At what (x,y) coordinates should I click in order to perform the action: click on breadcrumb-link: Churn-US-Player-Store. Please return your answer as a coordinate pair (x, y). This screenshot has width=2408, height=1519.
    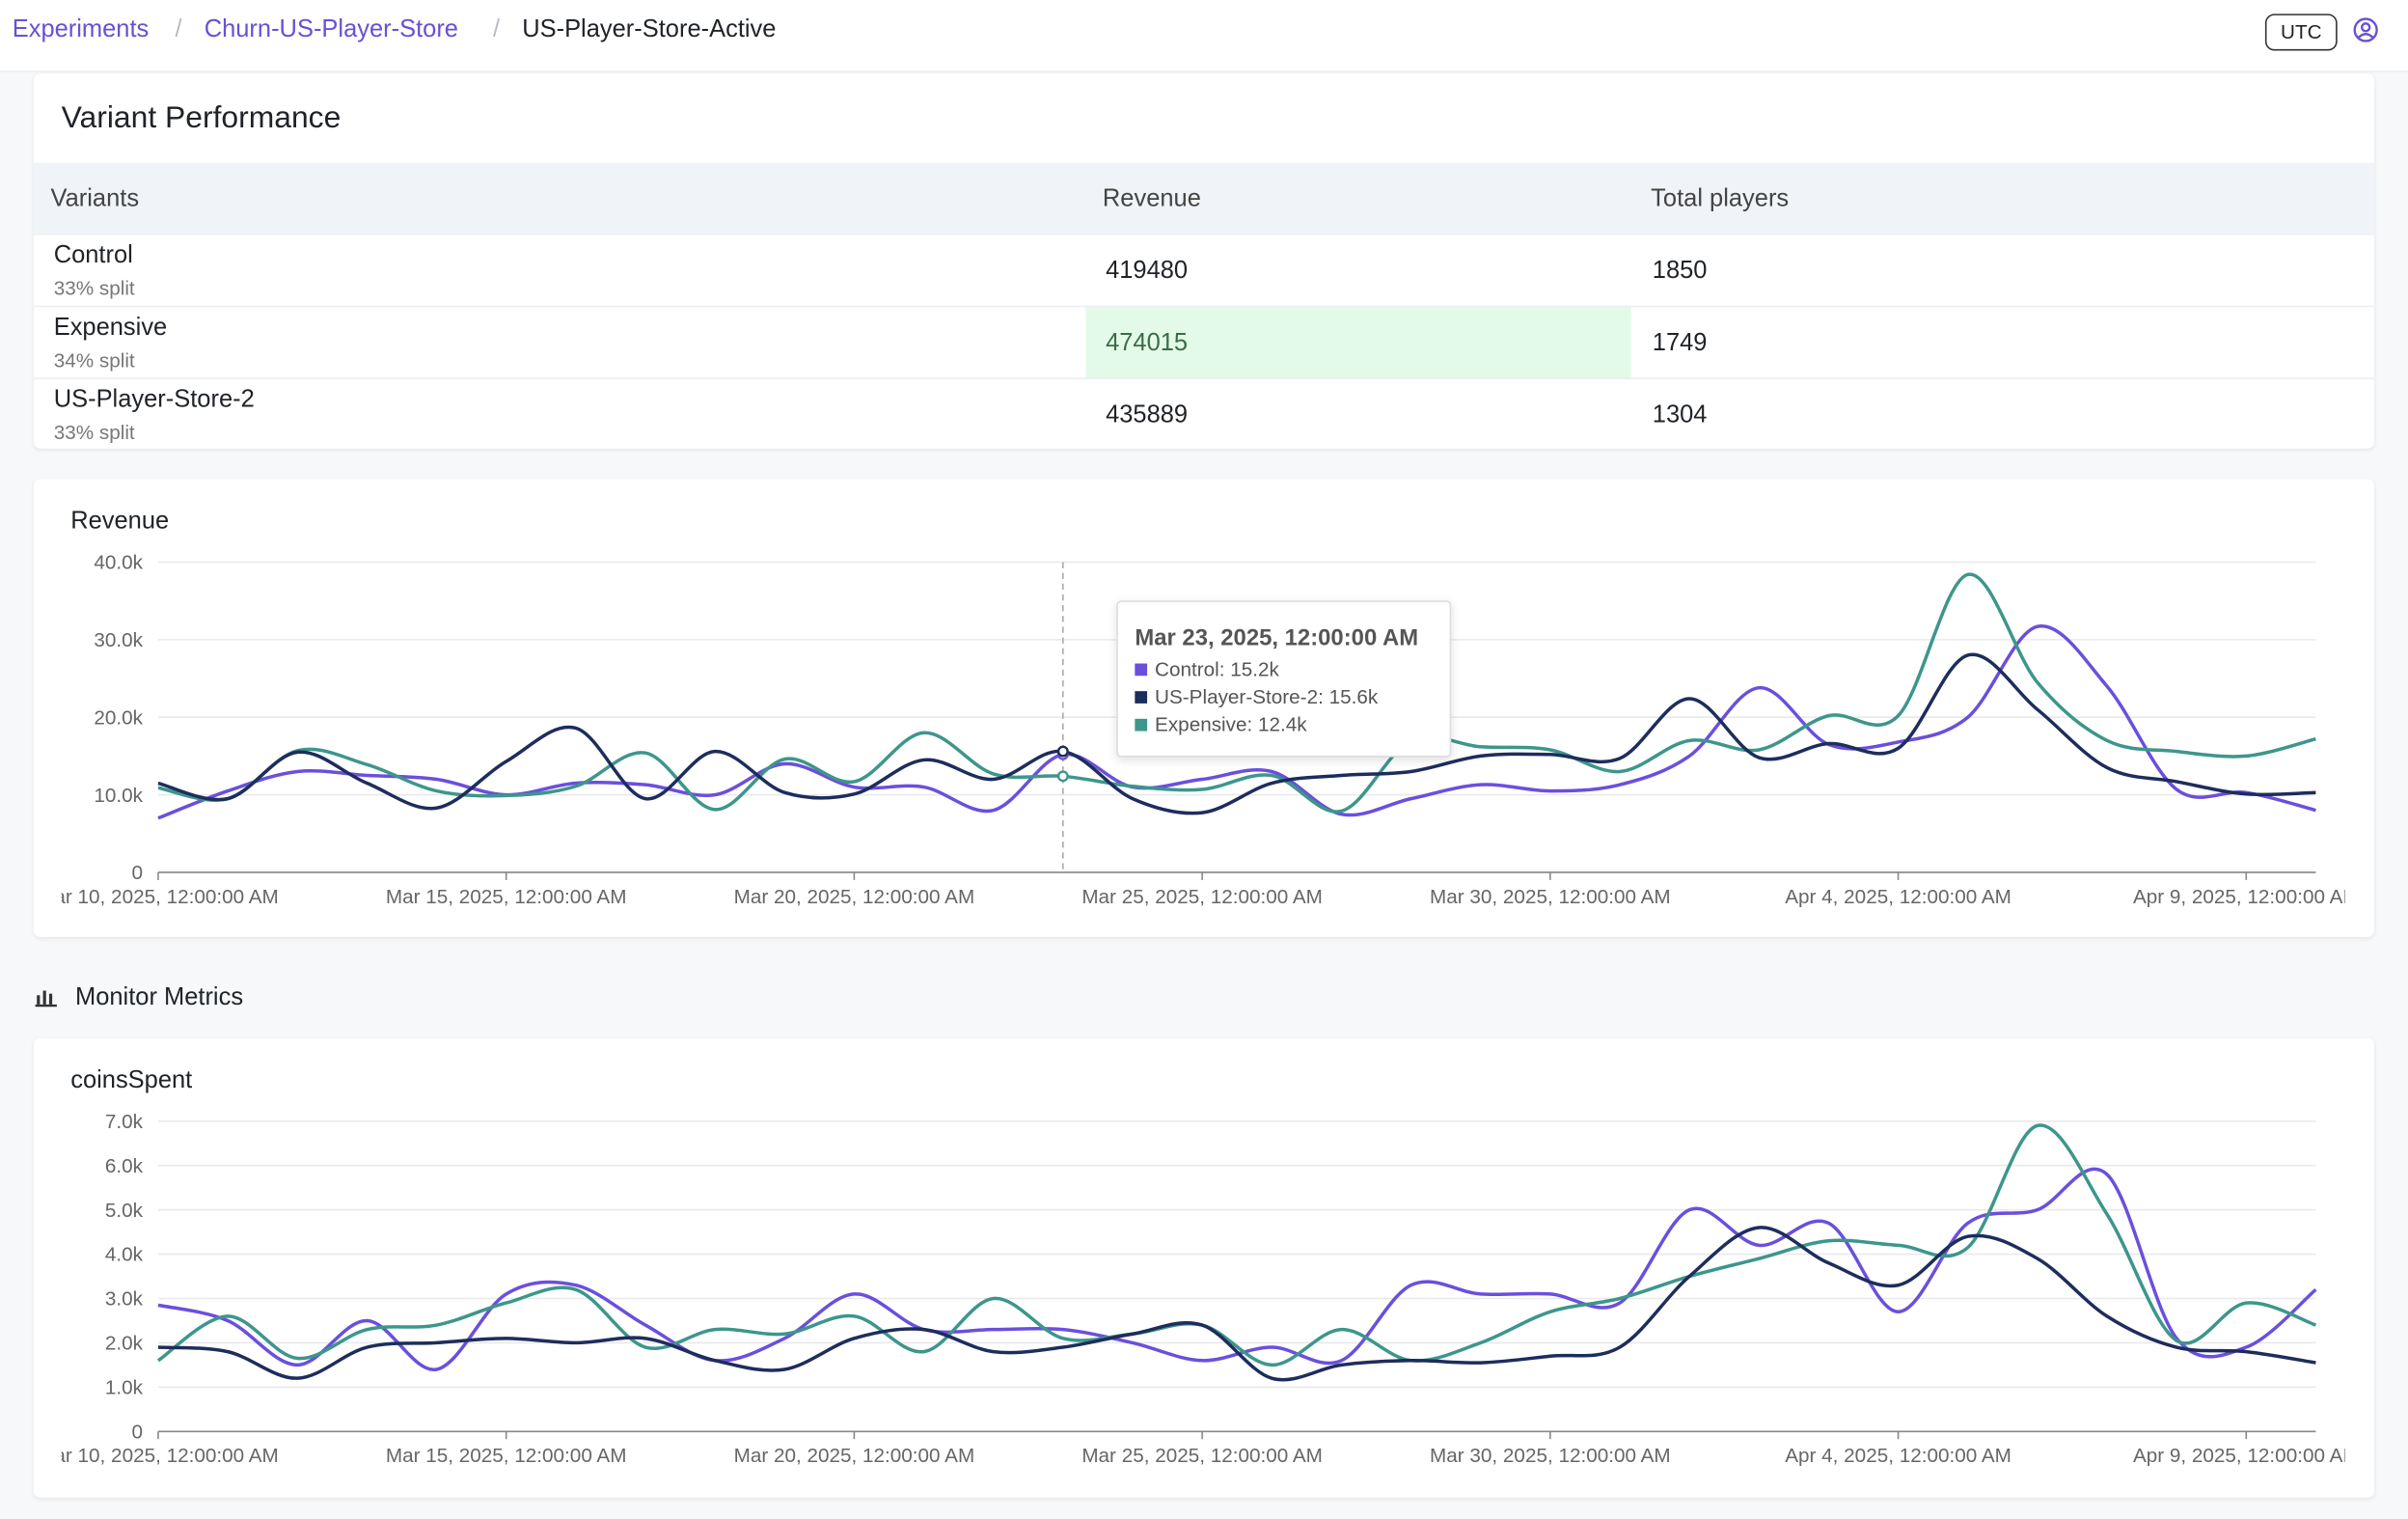
    Looking at the image, I should click on (331, 29).